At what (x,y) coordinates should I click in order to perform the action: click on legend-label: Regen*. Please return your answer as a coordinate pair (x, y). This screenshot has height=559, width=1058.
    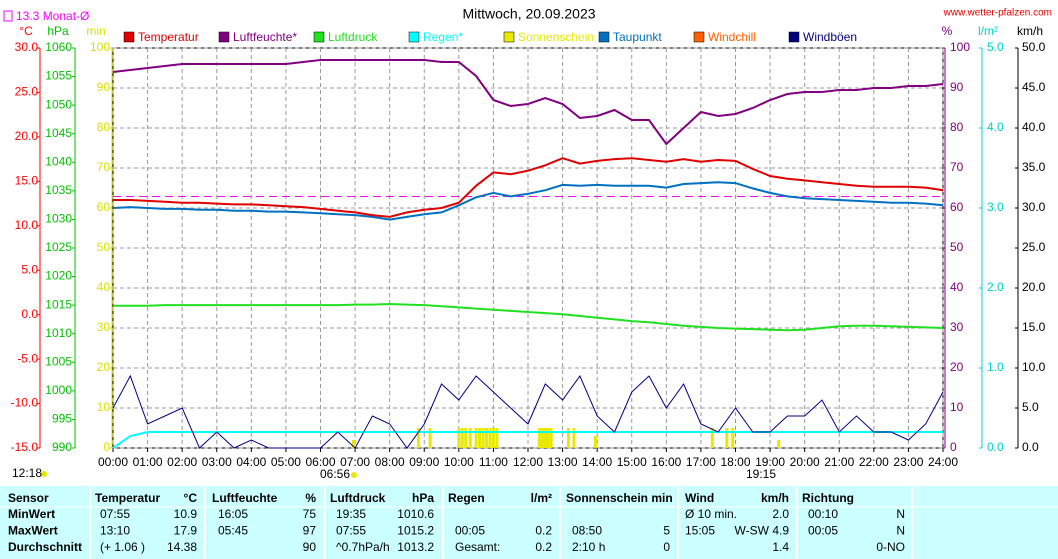
    Looking at the image, I should click on (443, 37).